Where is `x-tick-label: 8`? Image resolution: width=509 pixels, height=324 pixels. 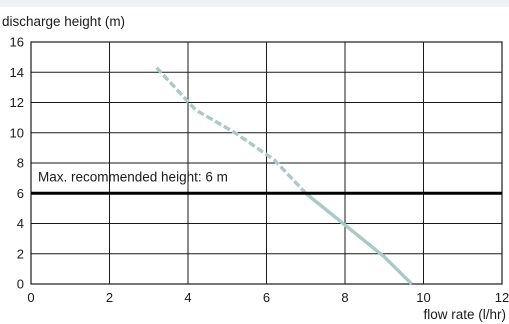 x-tick-label: 8 is located at coordinates (344, 297).